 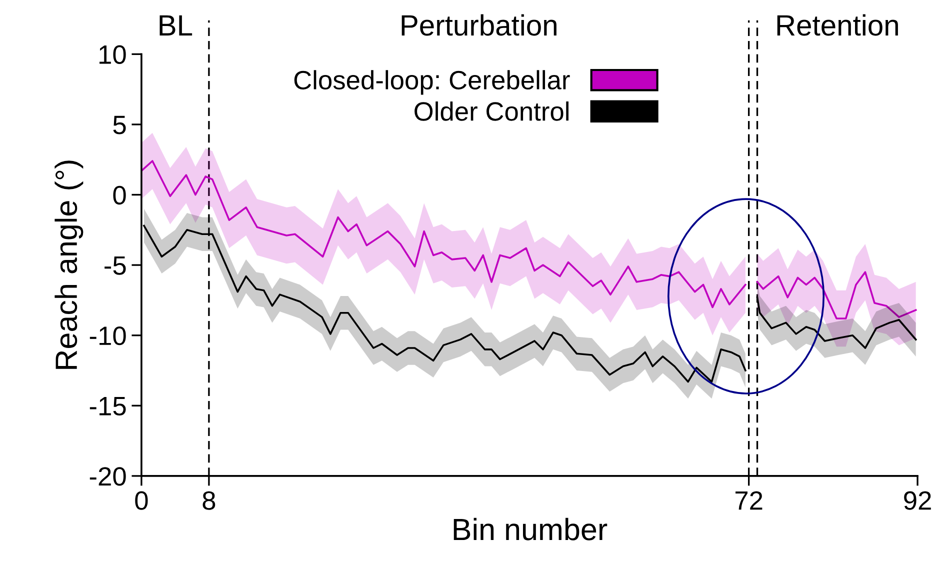 I want to click on x-tick-label: 8, so click(x=209, y=500).